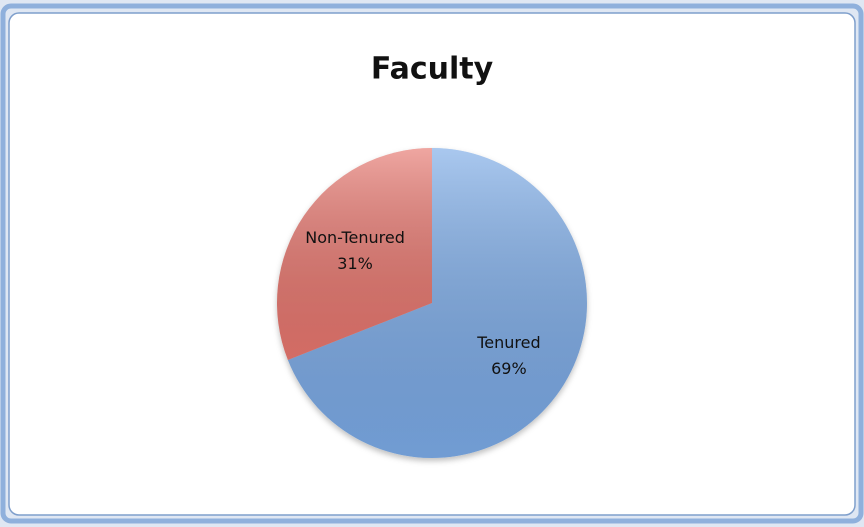  What do you see at coordinates (508, 342) in the screenshot?
I see `slice-label: Tenured` at bounding box center [508, 342].